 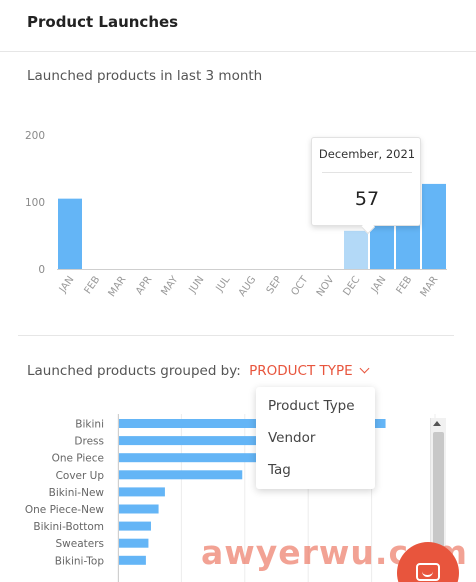 I want to click on category-label: Dress, so click(x=89, y=442).